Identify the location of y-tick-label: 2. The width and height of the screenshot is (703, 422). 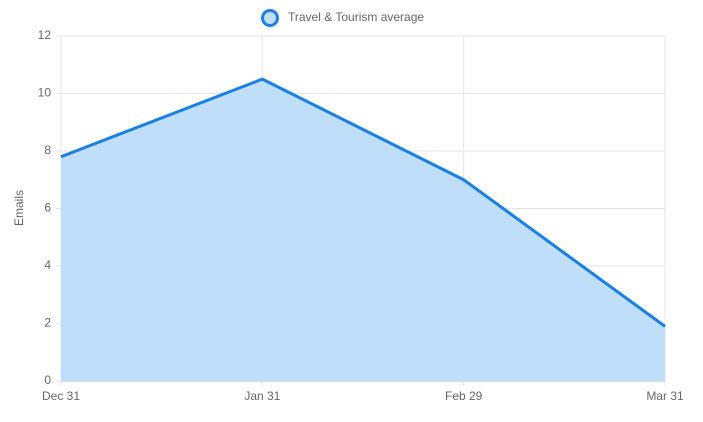
(47, 323).